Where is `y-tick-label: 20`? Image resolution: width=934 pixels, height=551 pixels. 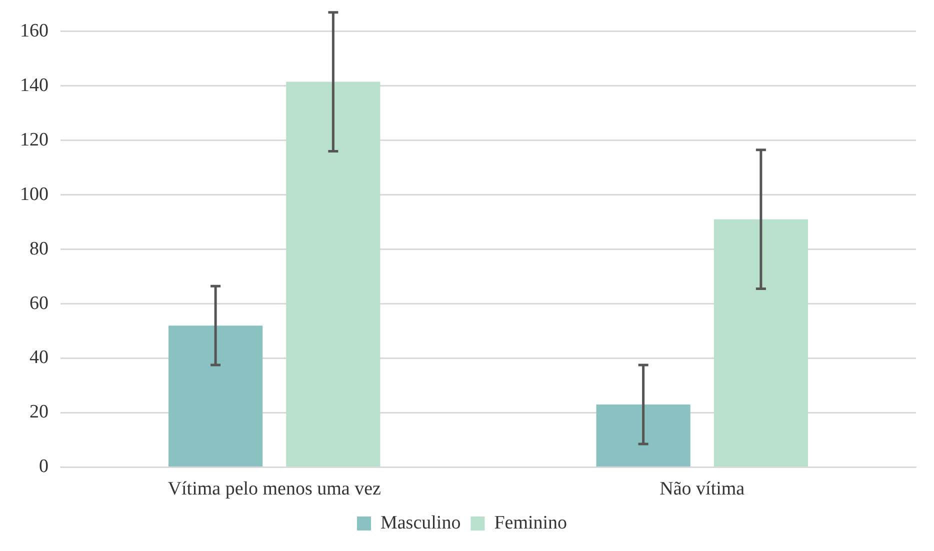
y-tick-label: 20 is located at coordinates (39, 412).